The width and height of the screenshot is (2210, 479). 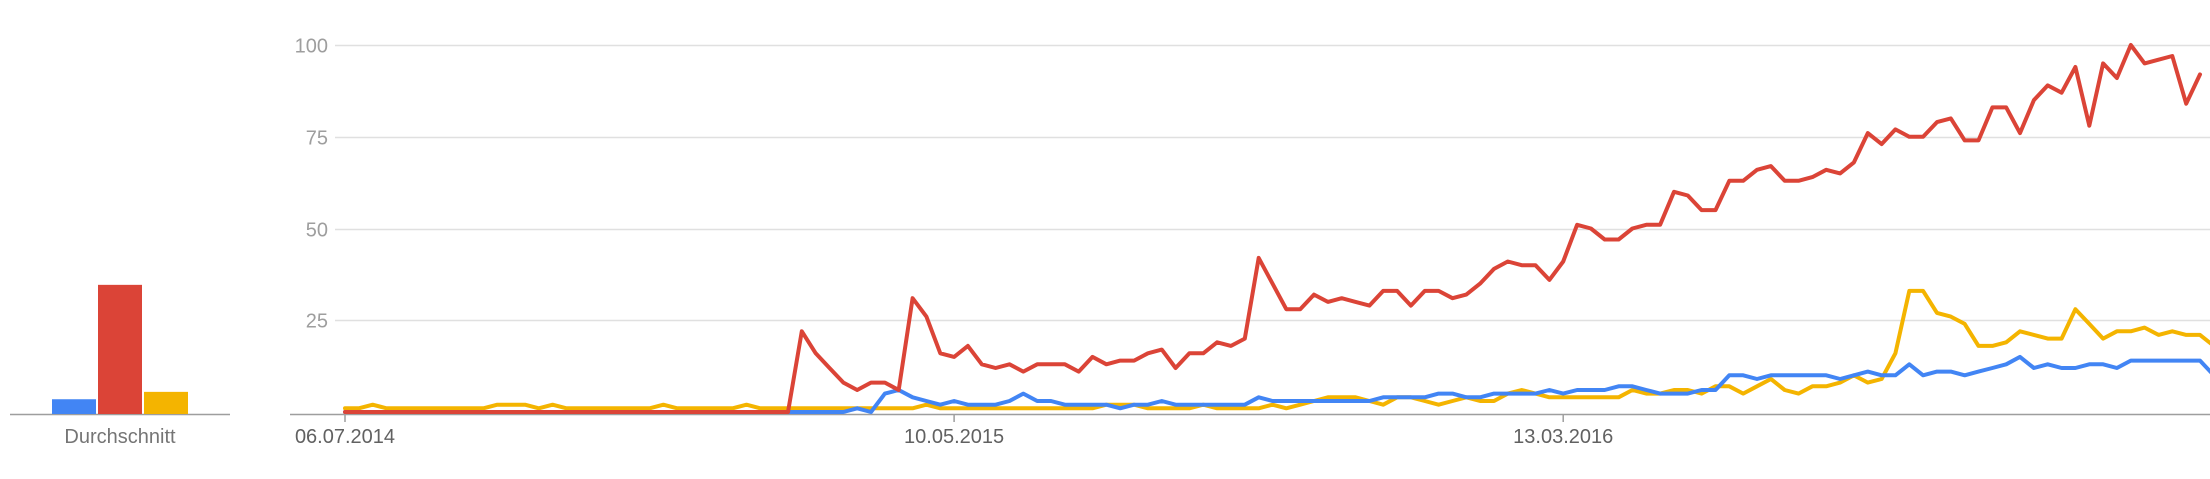 I want to click on y-tick-label: 25, so click(x=317, y=322).